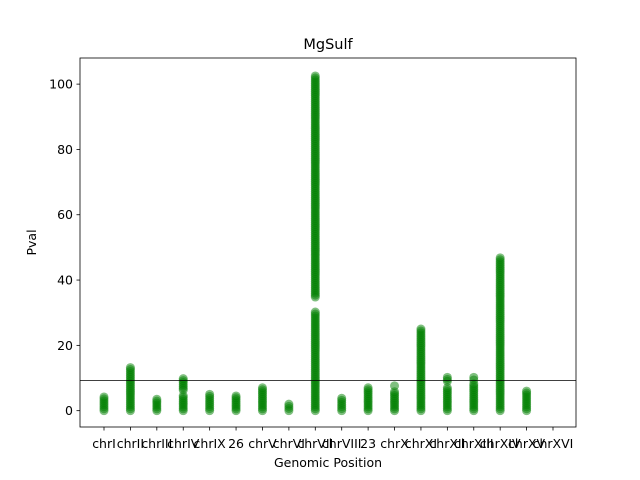 The image size is (640, 480). Describe the element at coordinates (328, 45) in the screenshot. I see `chart-title: MgSulf` at that location.